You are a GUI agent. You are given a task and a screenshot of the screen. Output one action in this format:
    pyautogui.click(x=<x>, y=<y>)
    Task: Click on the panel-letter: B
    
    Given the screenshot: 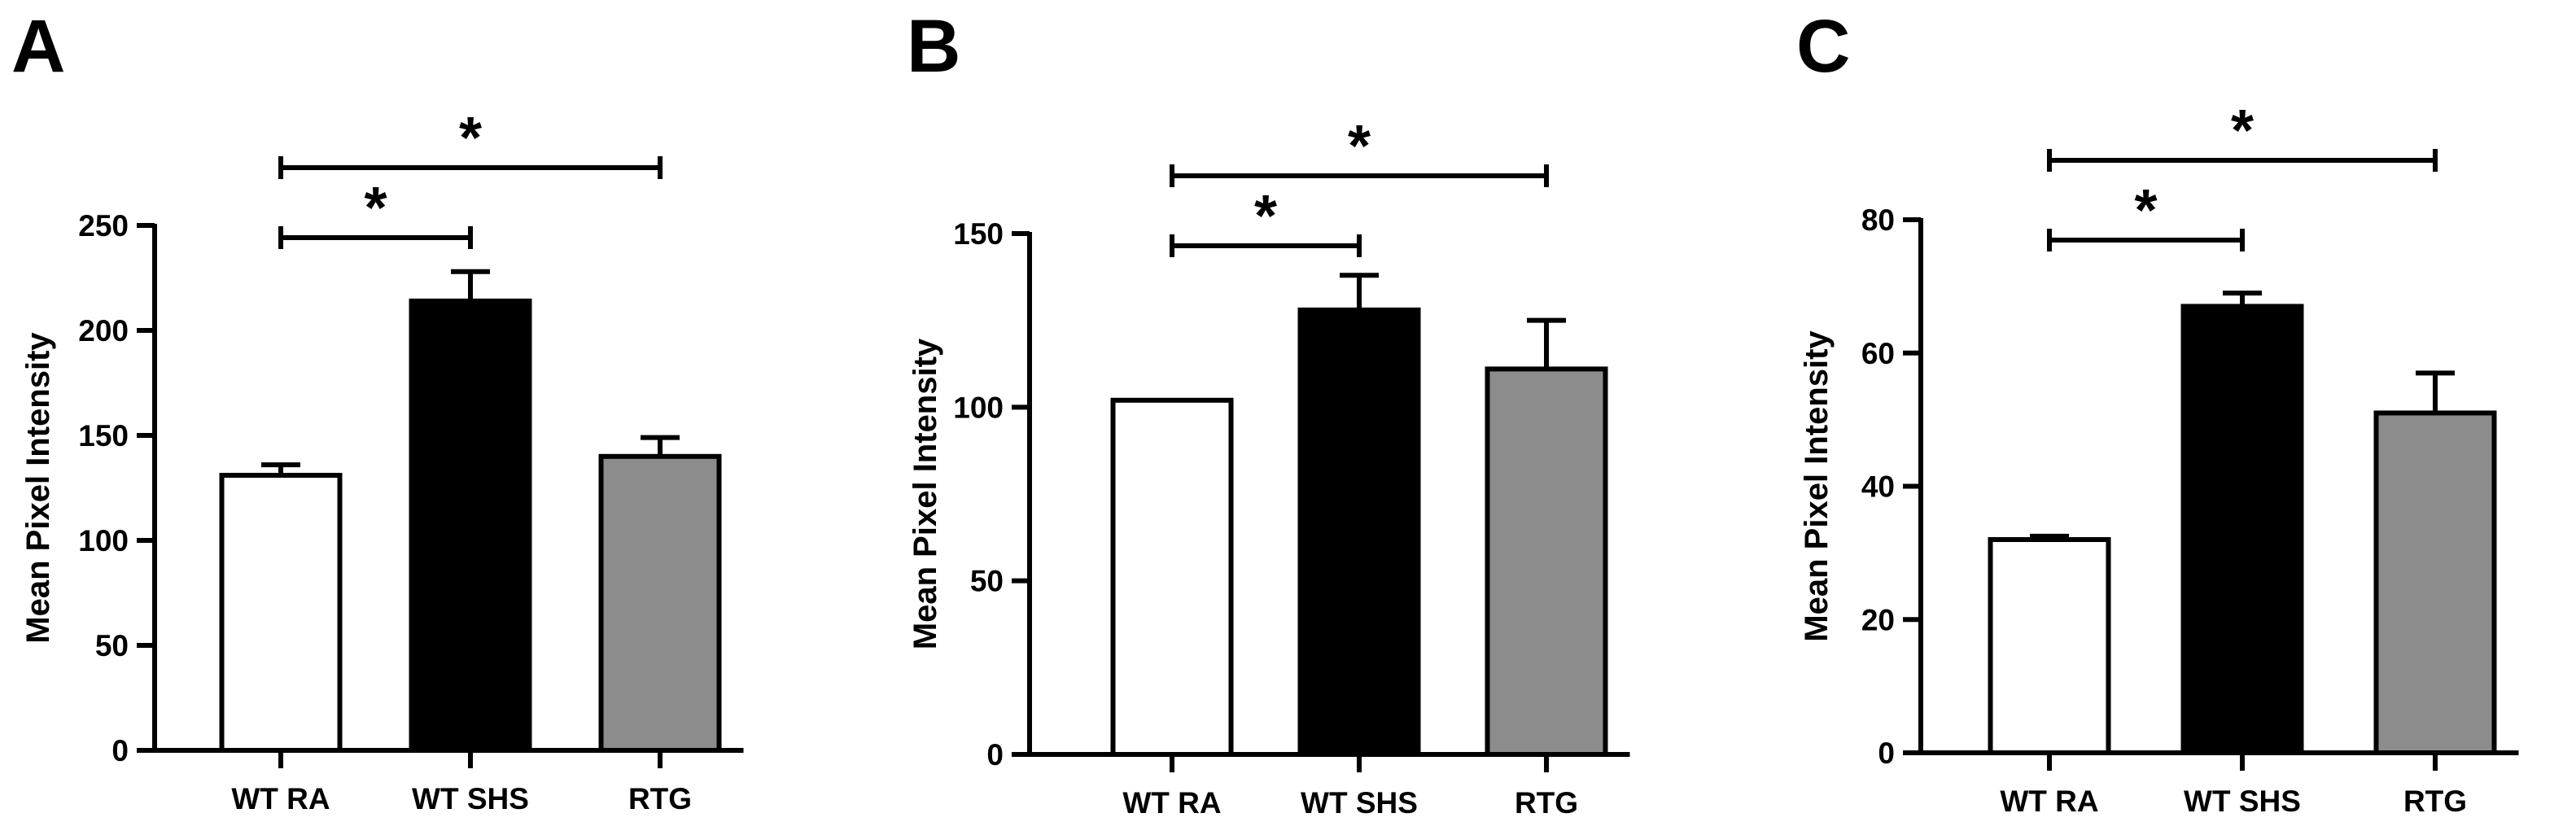 What is the action you would take?
    pyautogui.click(x=933, y=46)
    